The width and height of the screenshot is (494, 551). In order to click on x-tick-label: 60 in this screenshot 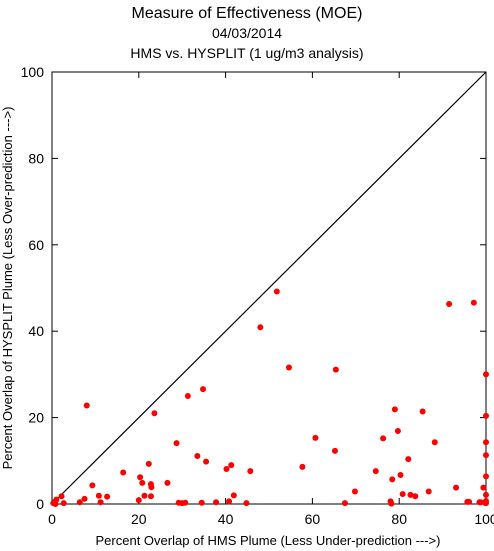, I will do `click(313, 519)`.